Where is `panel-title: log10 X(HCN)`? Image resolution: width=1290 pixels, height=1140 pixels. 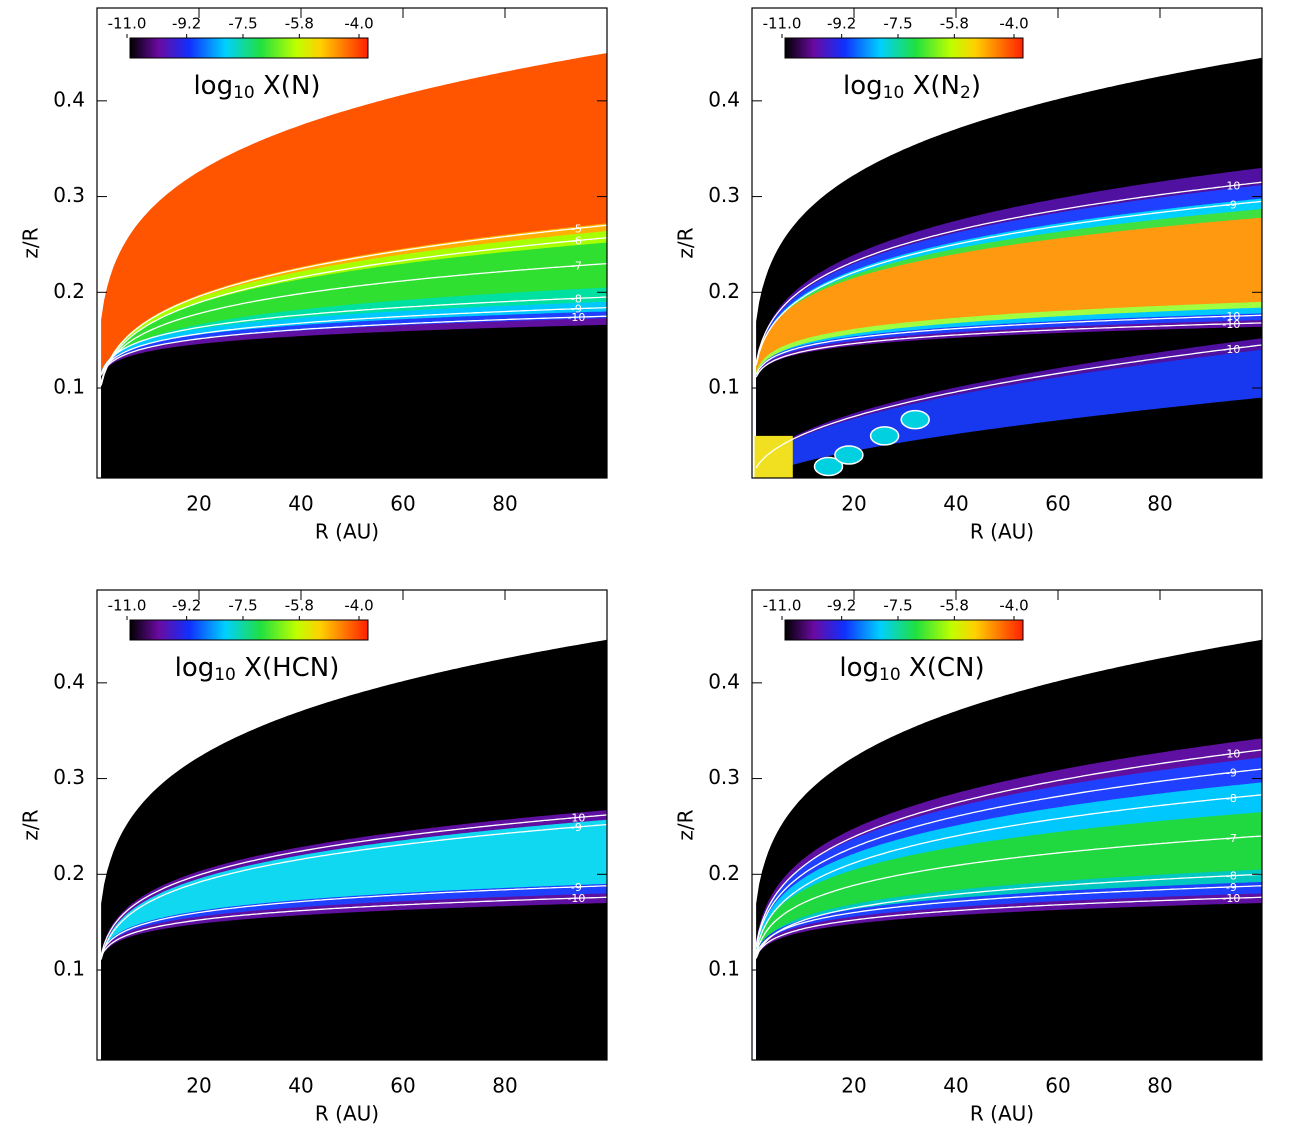 panel-title: log10 X(HCN) is located at coordinates (257, 669).